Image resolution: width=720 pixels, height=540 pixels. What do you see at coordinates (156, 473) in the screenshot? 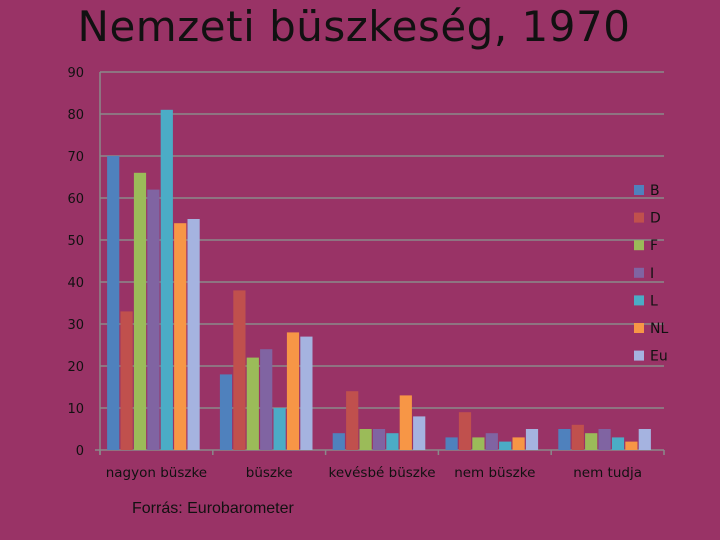
I see `x-tick-label: nagyon büszke` at bounding box center [156, 473].